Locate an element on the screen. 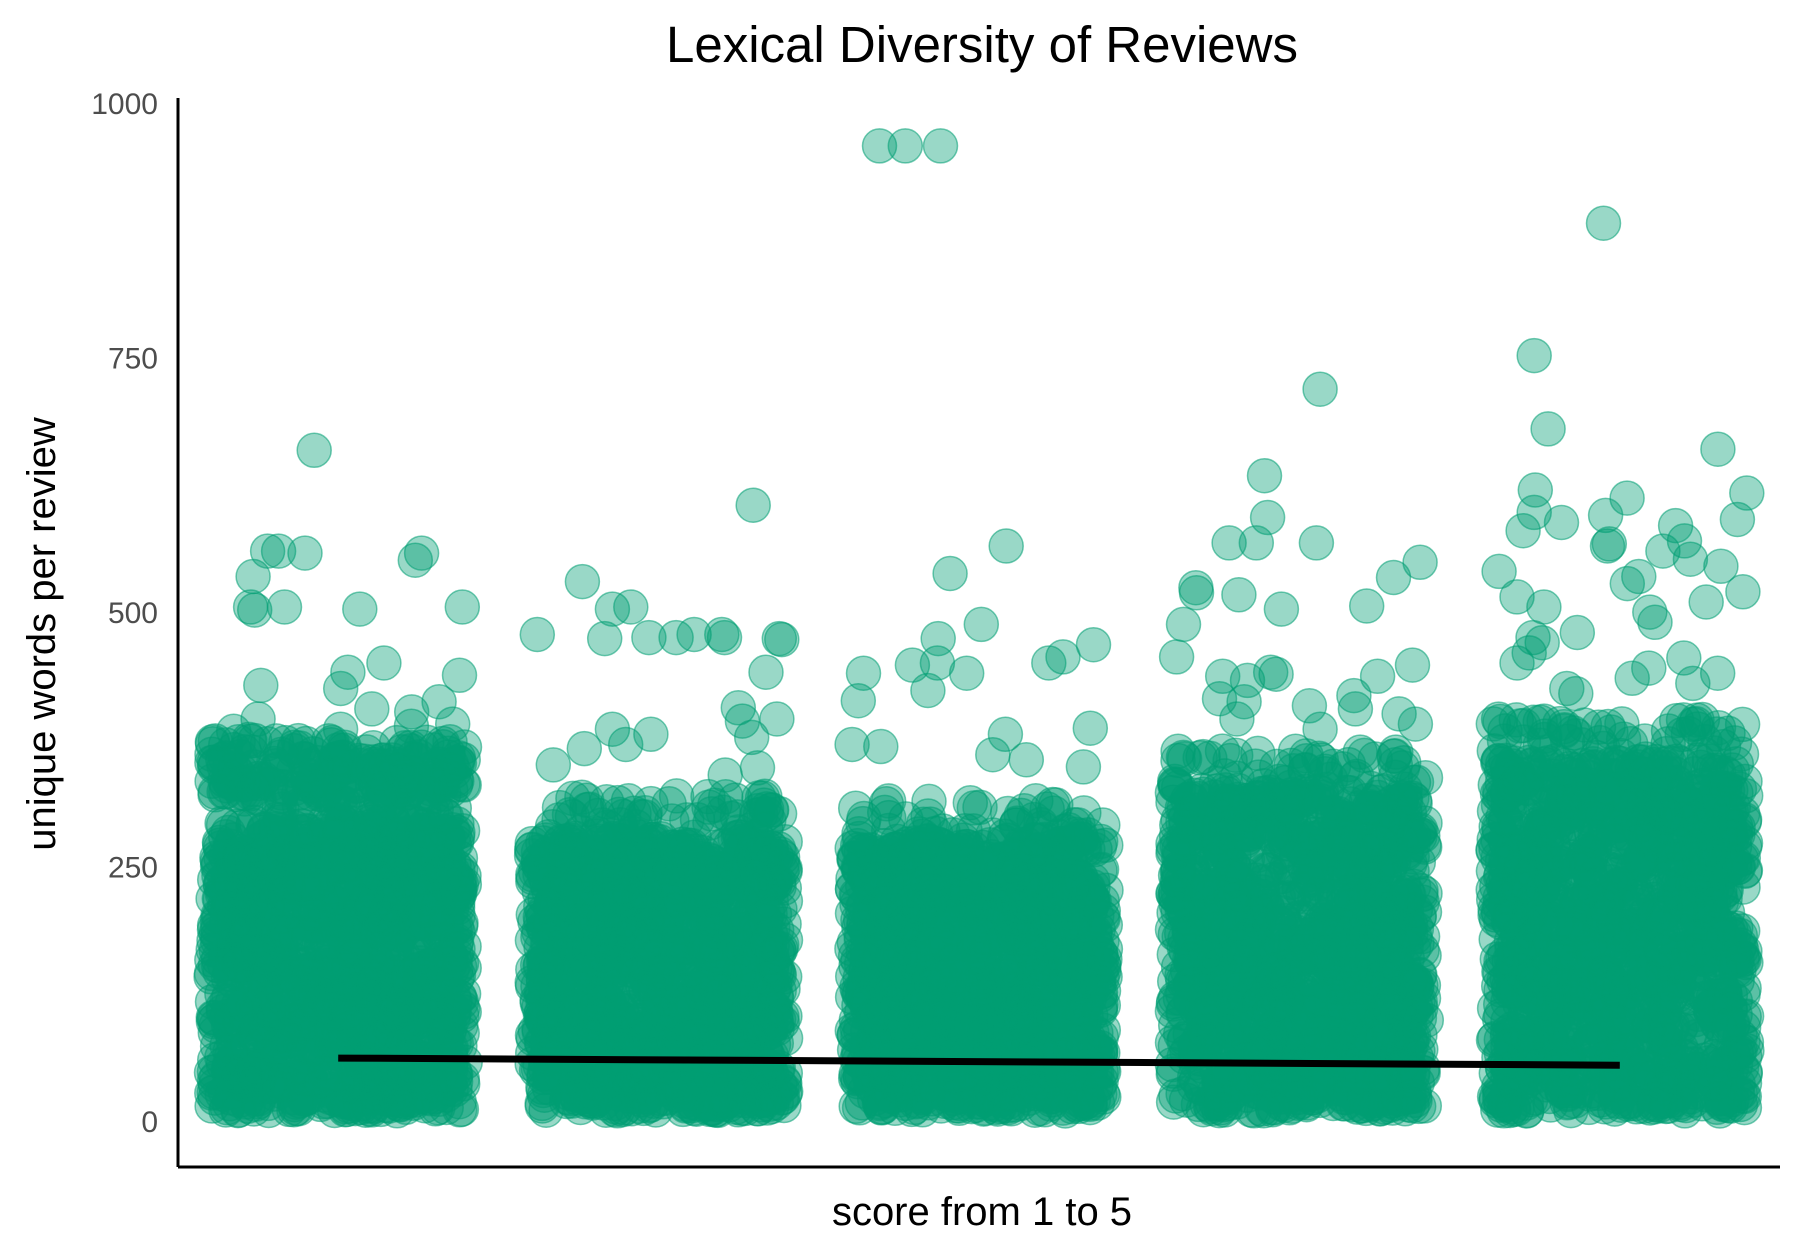 This screenshot has width=1799, height=1253. chart-title: Lexical Diversity of Reviews is located at coordinates (982, 44).